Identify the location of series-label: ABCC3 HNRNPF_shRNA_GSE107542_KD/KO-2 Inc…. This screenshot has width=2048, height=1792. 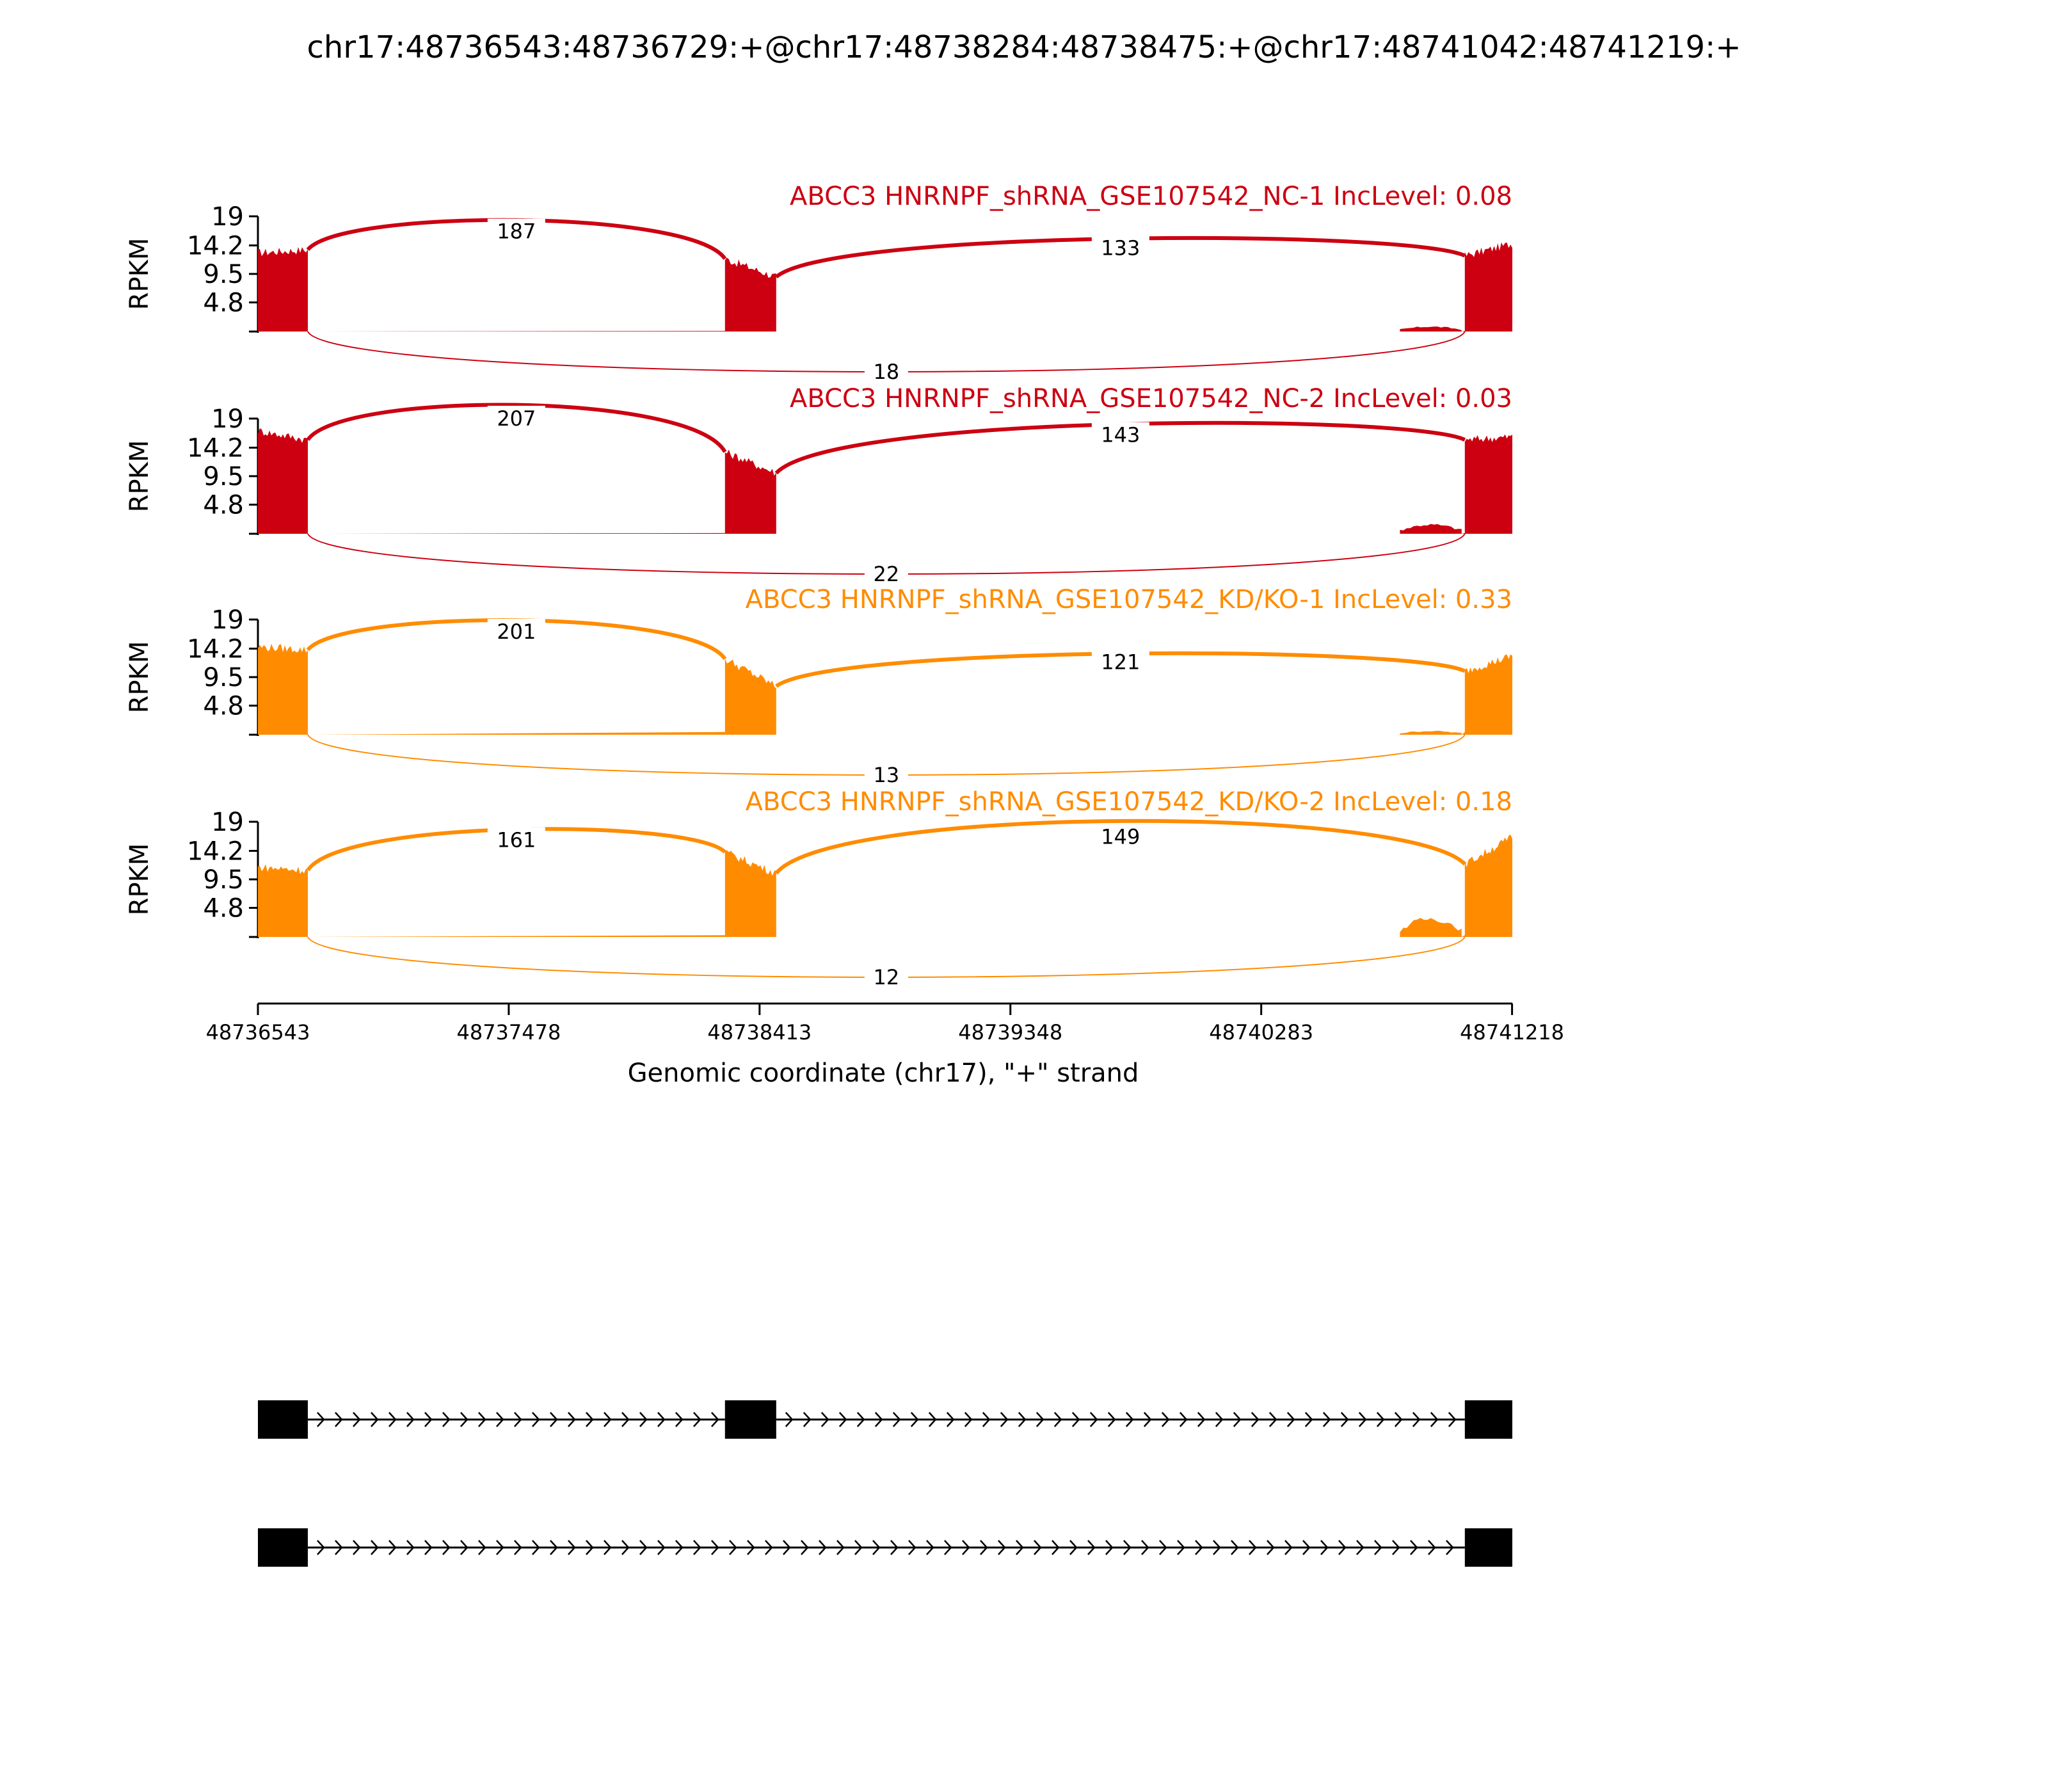
(1129, 802).